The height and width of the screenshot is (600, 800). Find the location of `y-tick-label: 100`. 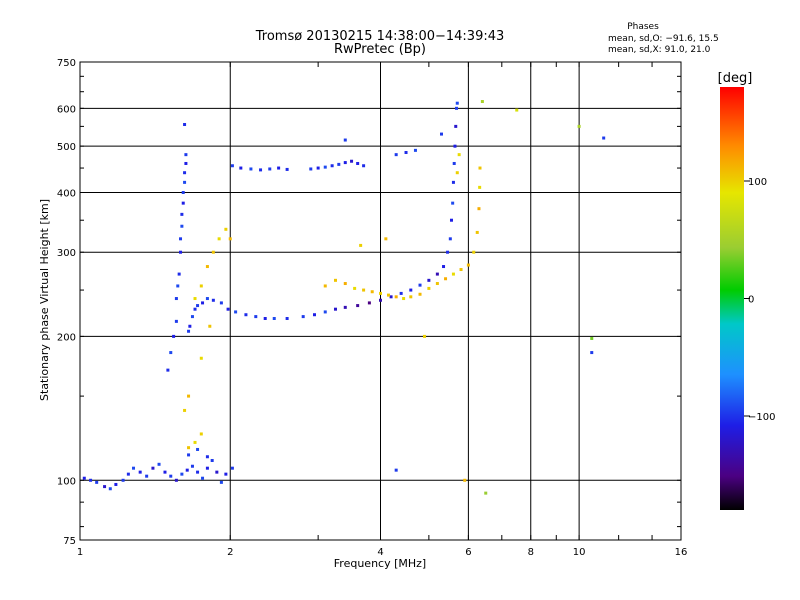

y-tick-label: 100 is located at coordinates (66, 481).